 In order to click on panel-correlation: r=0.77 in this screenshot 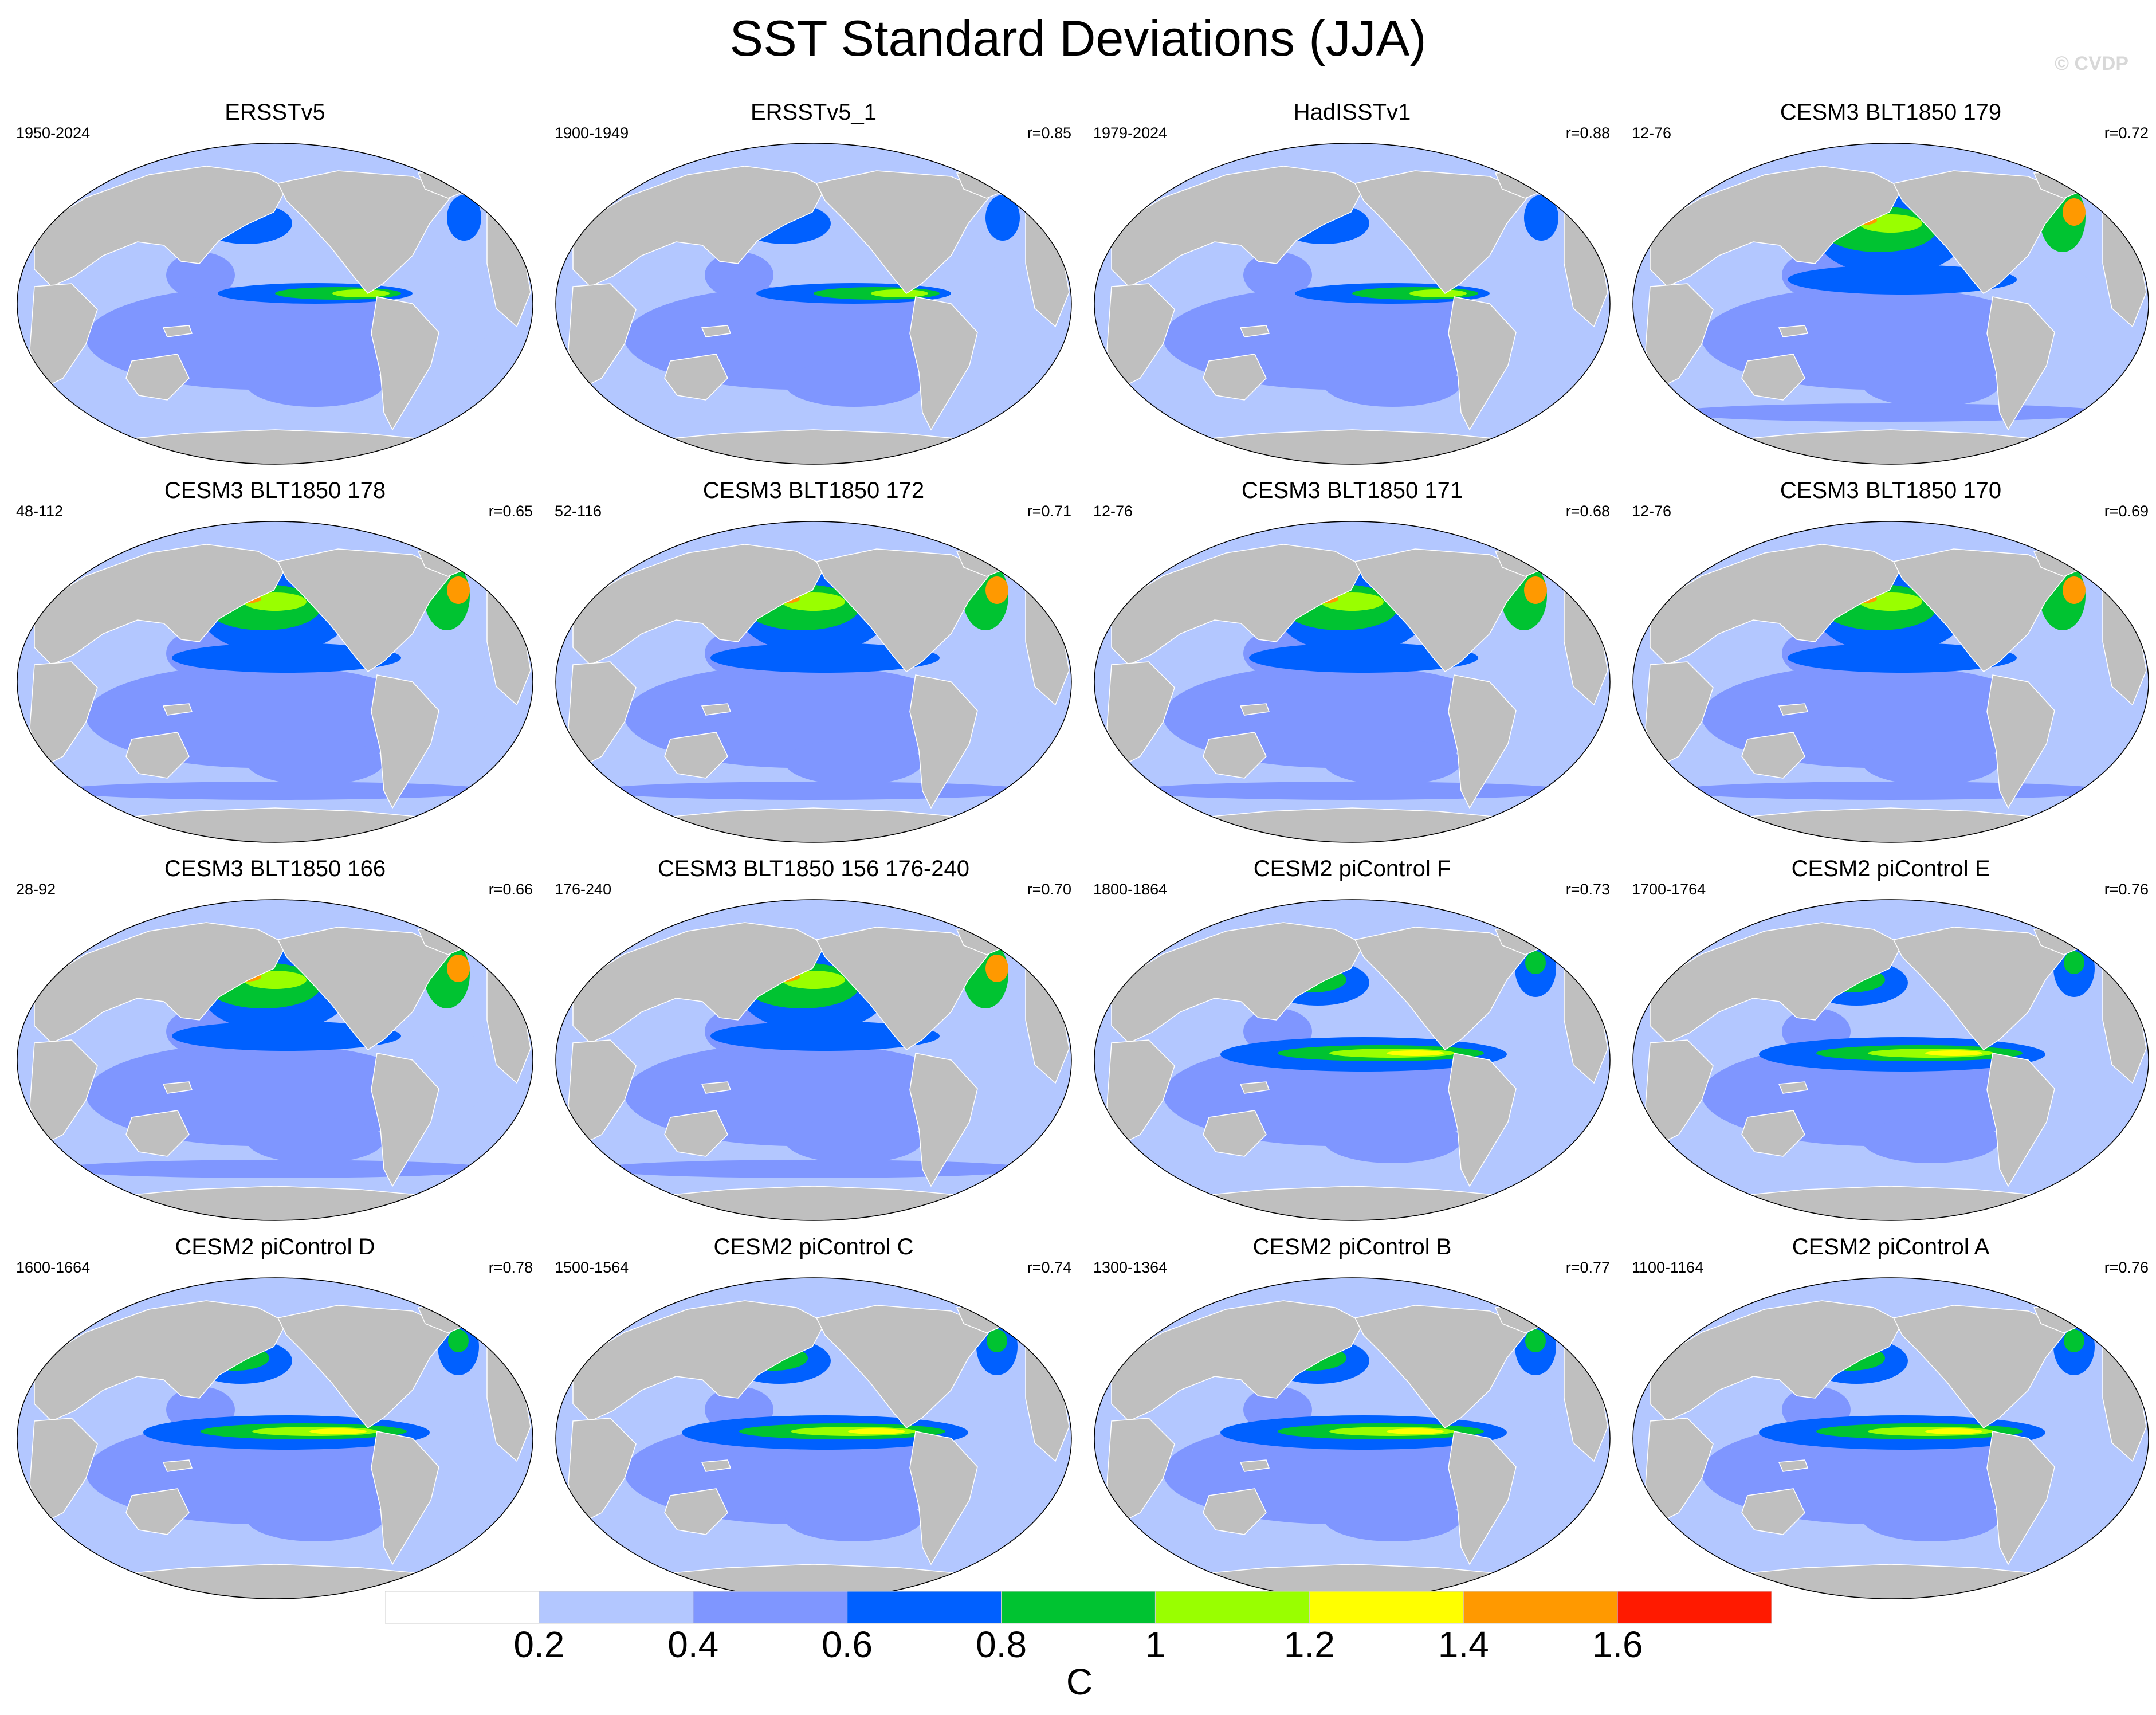, I will do `click(1587, 1267)`.